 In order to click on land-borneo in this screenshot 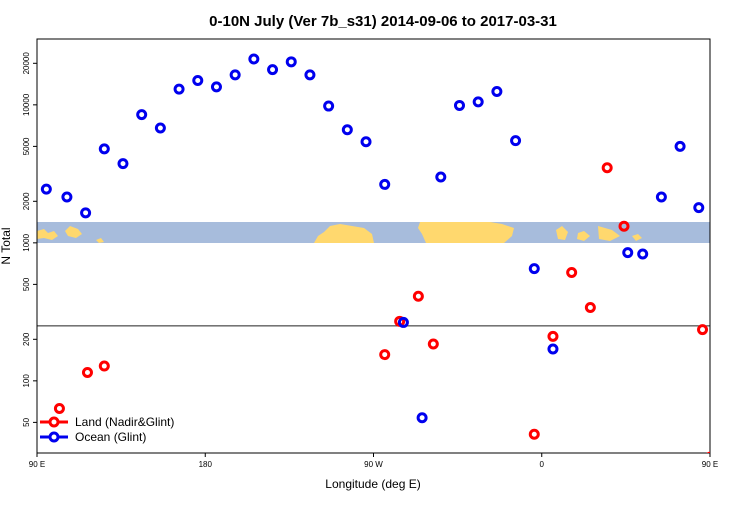, I will do `click(583, 236)`.